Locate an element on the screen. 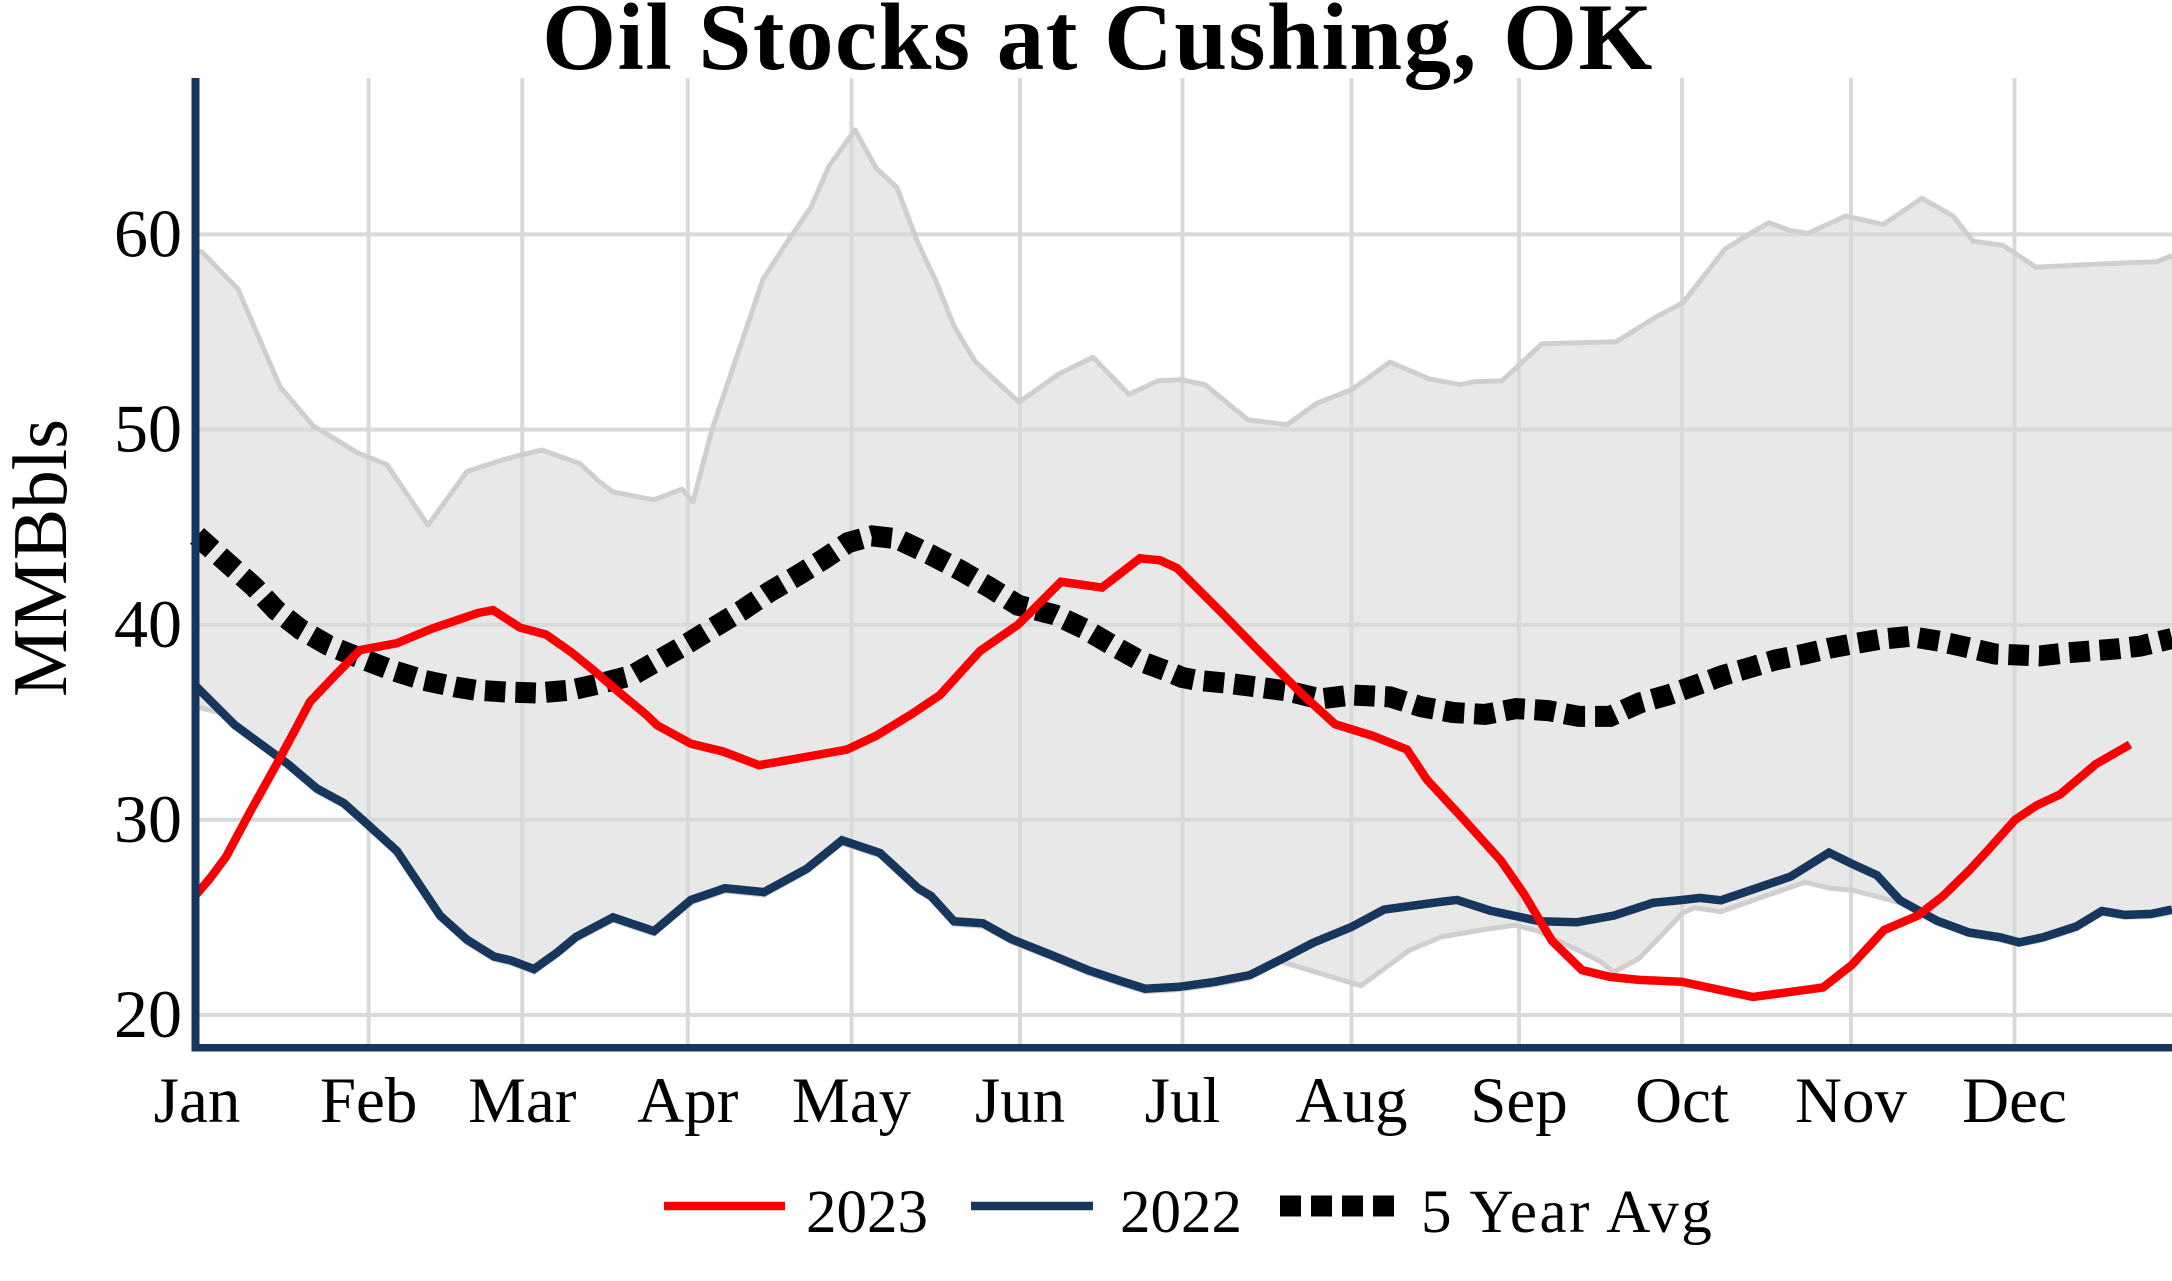 This screenshot has width=2172, height=1281. svg-text: Jan is located at coordinates (197, 1101).